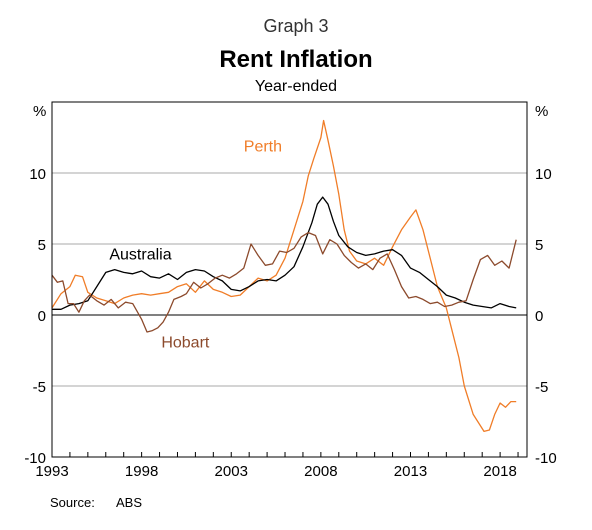  Describe the element at coordinates (185, 343) in the screenshot. I see `annotation-hobart: Hobart` at that location.